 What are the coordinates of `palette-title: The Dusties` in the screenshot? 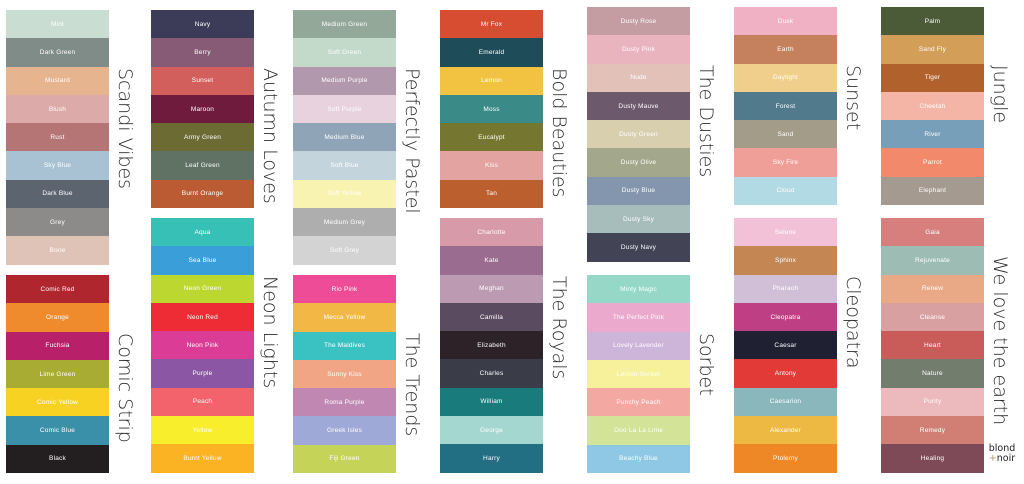 It's located at (706, 121).